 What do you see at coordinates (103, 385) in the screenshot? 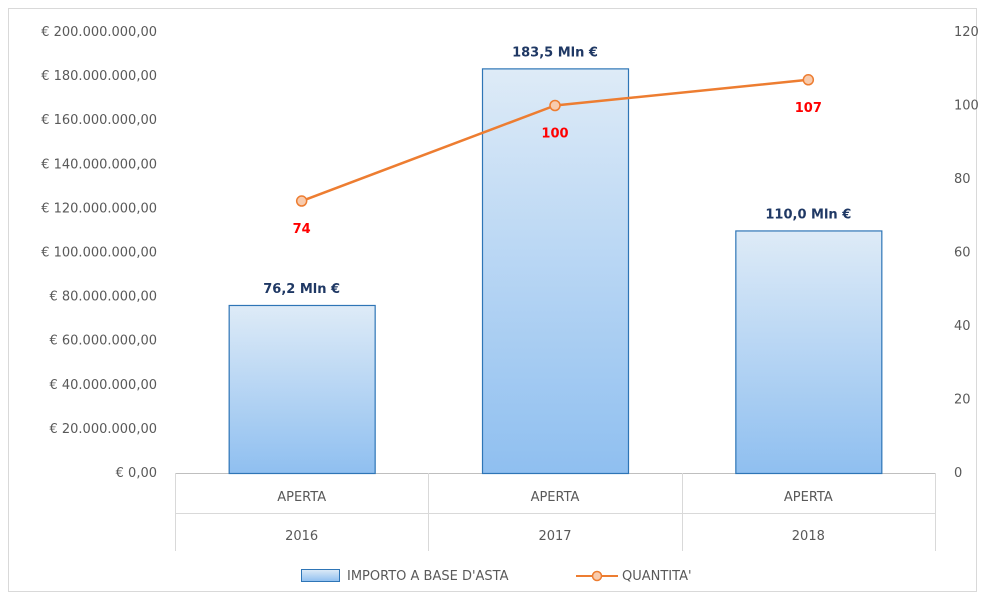
I see `left-axis-tick-label: € 40.000.000,00` at bounding box center [103, 385].